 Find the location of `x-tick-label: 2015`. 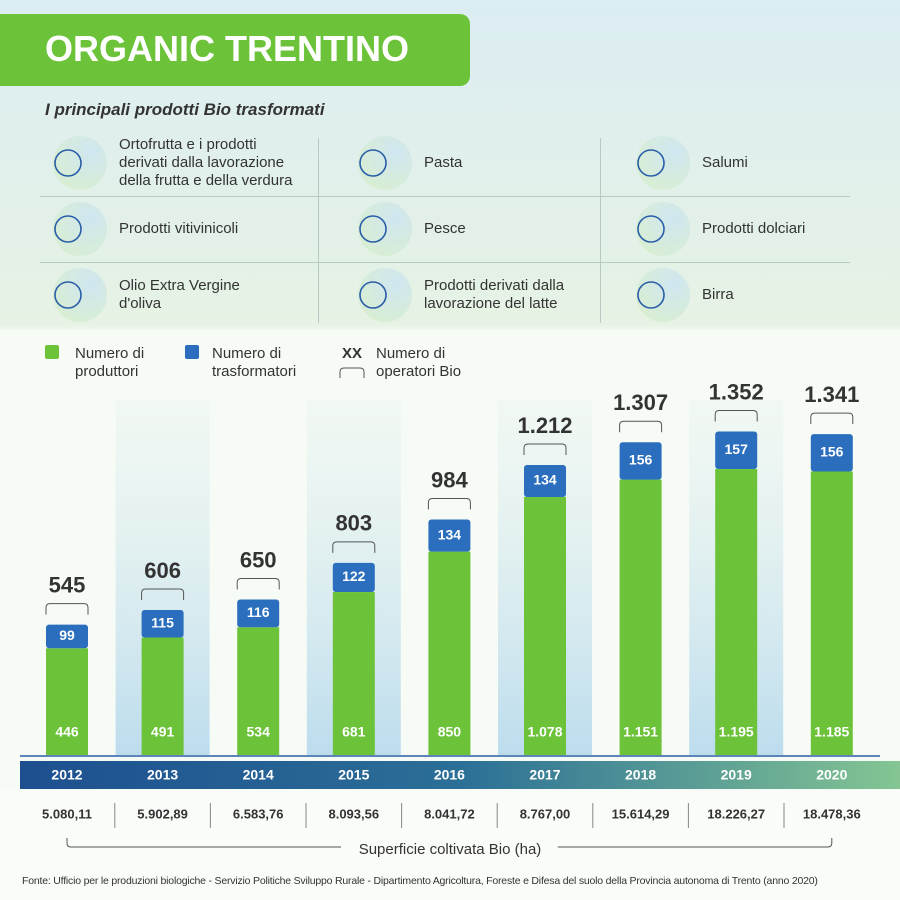

x-tick-label: 2015 is located at coordinates (353, 775).